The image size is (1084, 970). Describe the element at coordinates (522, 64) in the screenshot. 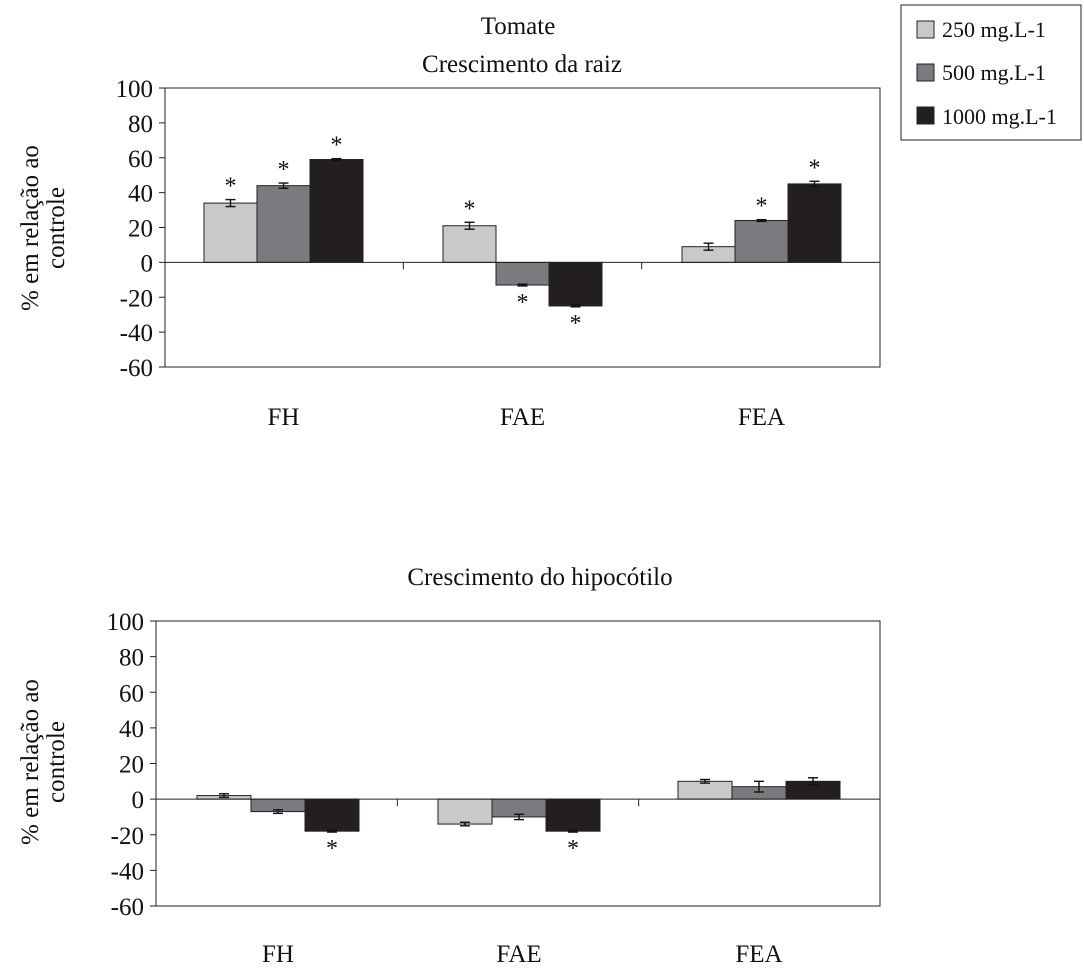

I see `chart-subtitle-raiz: Crescimento da raiz` at that location.